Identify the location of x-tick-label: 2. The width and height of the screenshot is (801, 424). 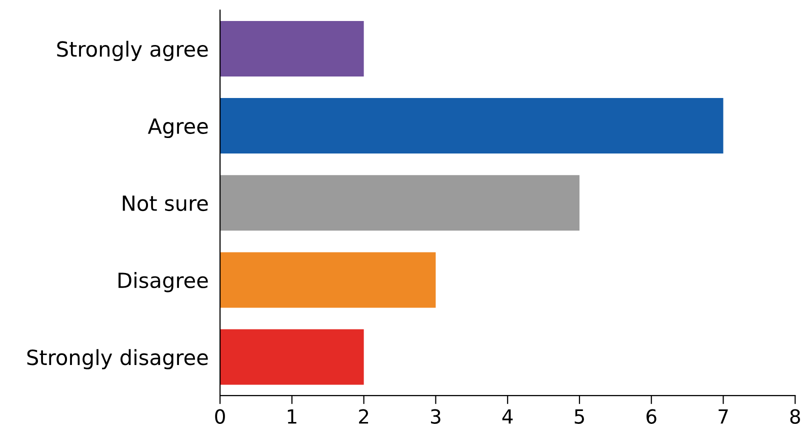
(363, 416).